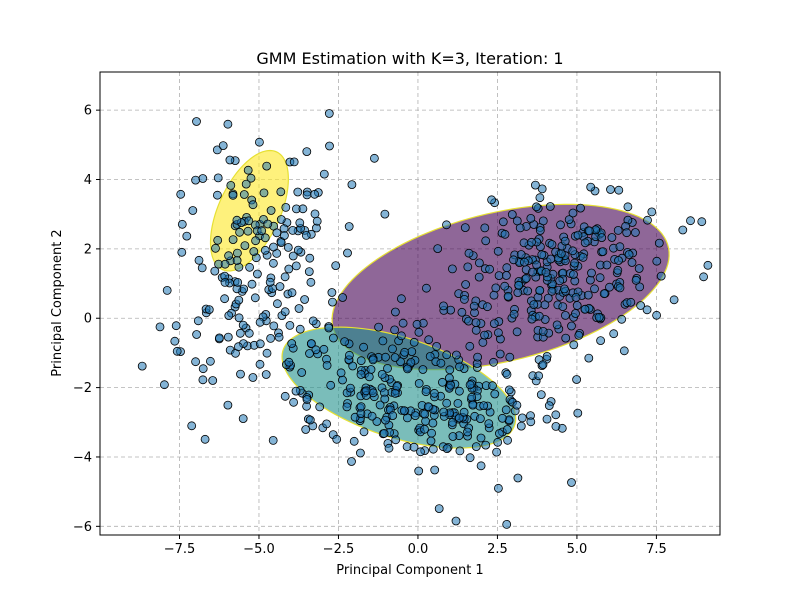 This screenshot has height=604, width=800. Describe the element at coordinates (497, 549) in the screenshot. I see `x-tick-label: 2.5` at that location.